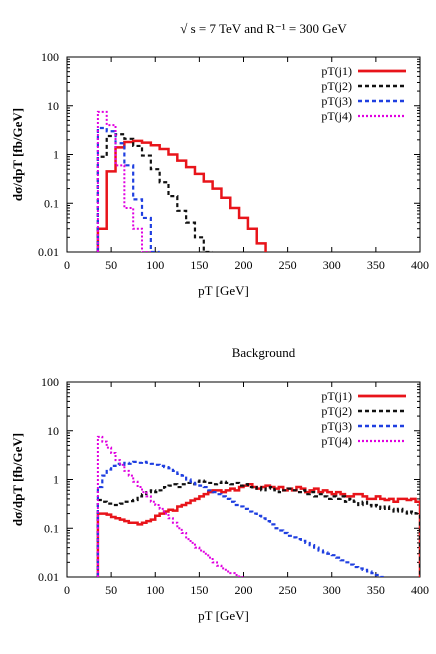  I want to click on chart-title: Background, so click(264, 352).